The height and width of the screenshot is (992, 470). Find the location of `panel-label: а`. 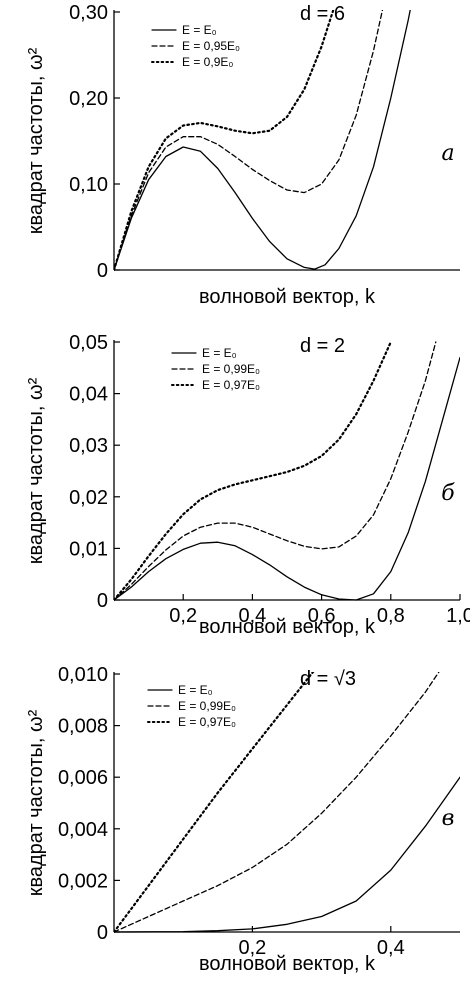

panel-label: а is located at coordinates (447, 153).